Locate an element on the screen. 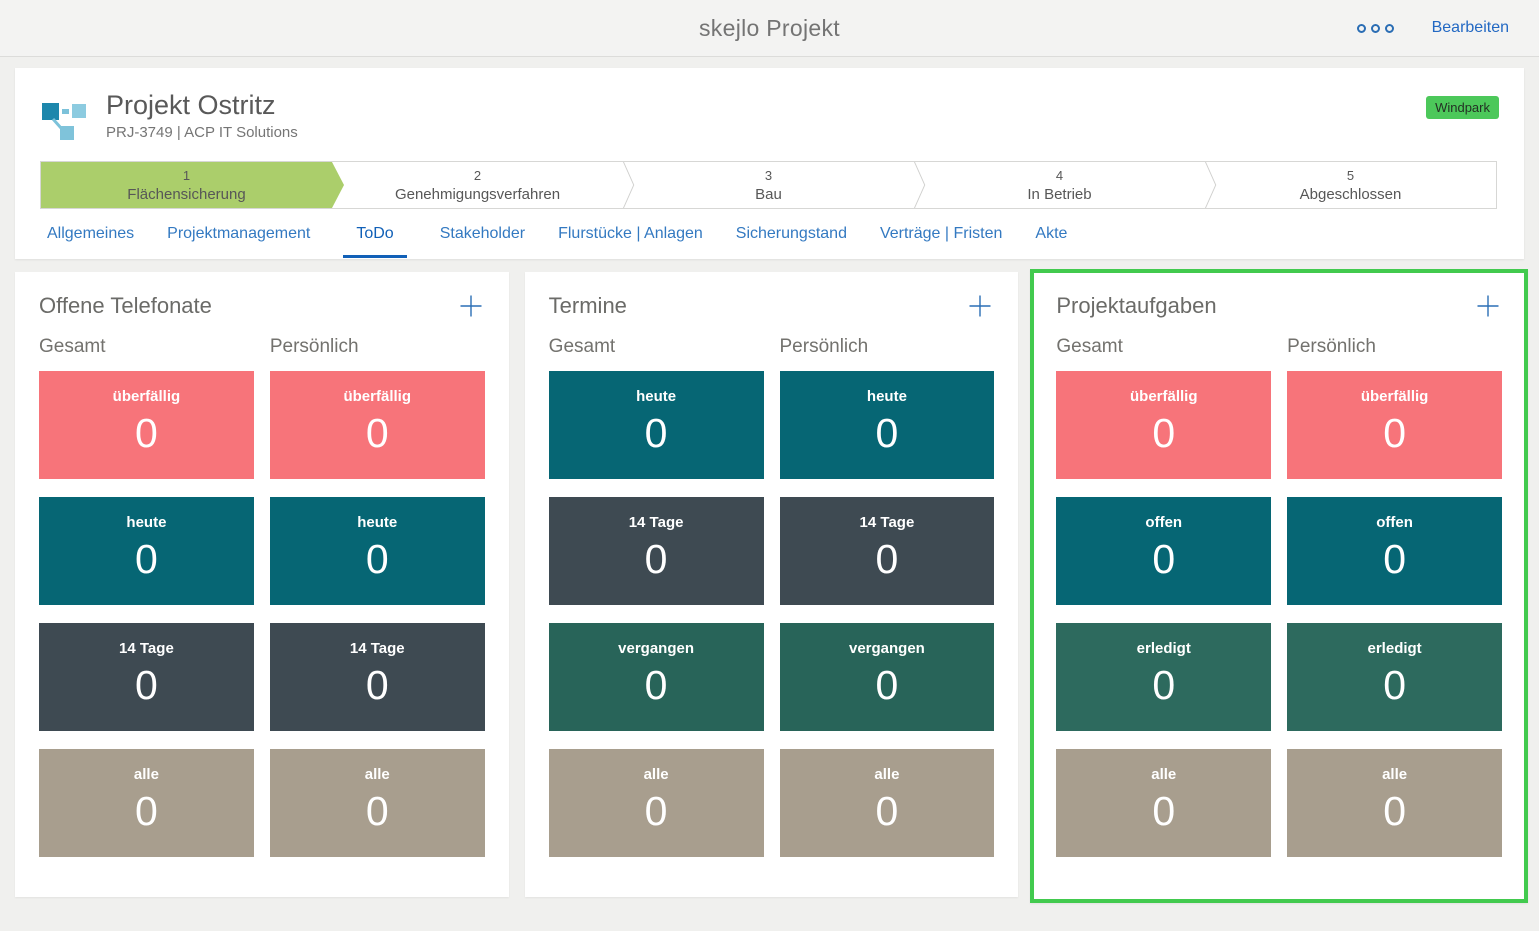  tab-sicherungstand: Sicherungstand is located at coordinates (791, 233).